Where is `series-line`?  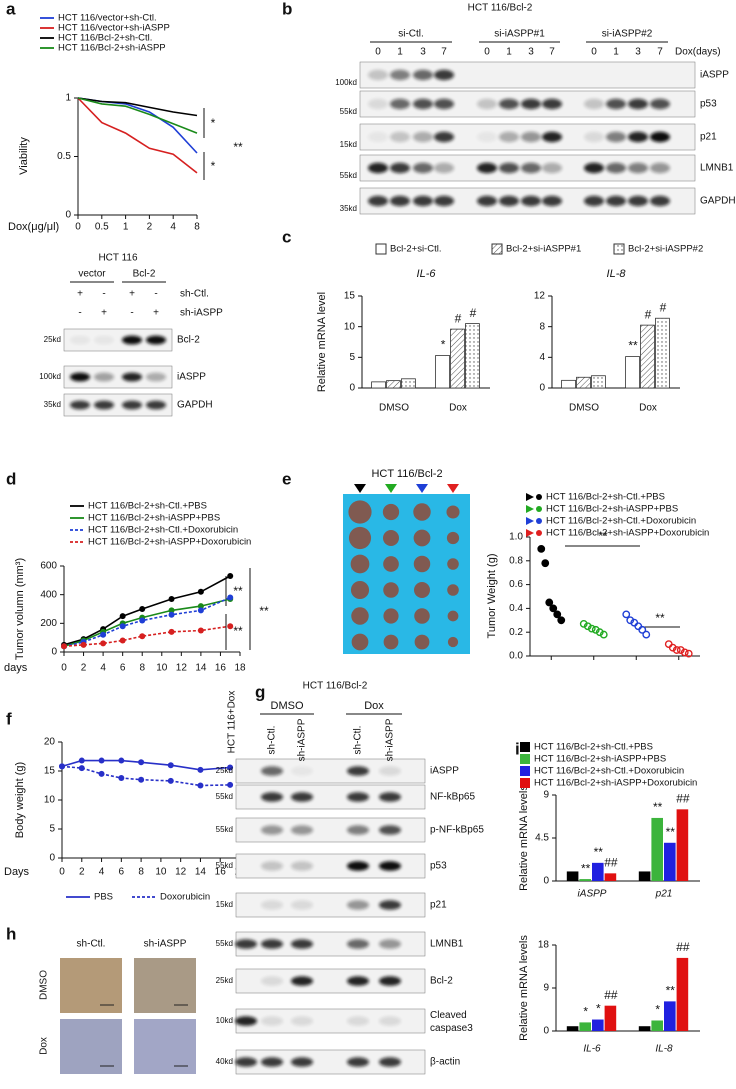
series-line is located at coordinates (137, 135).